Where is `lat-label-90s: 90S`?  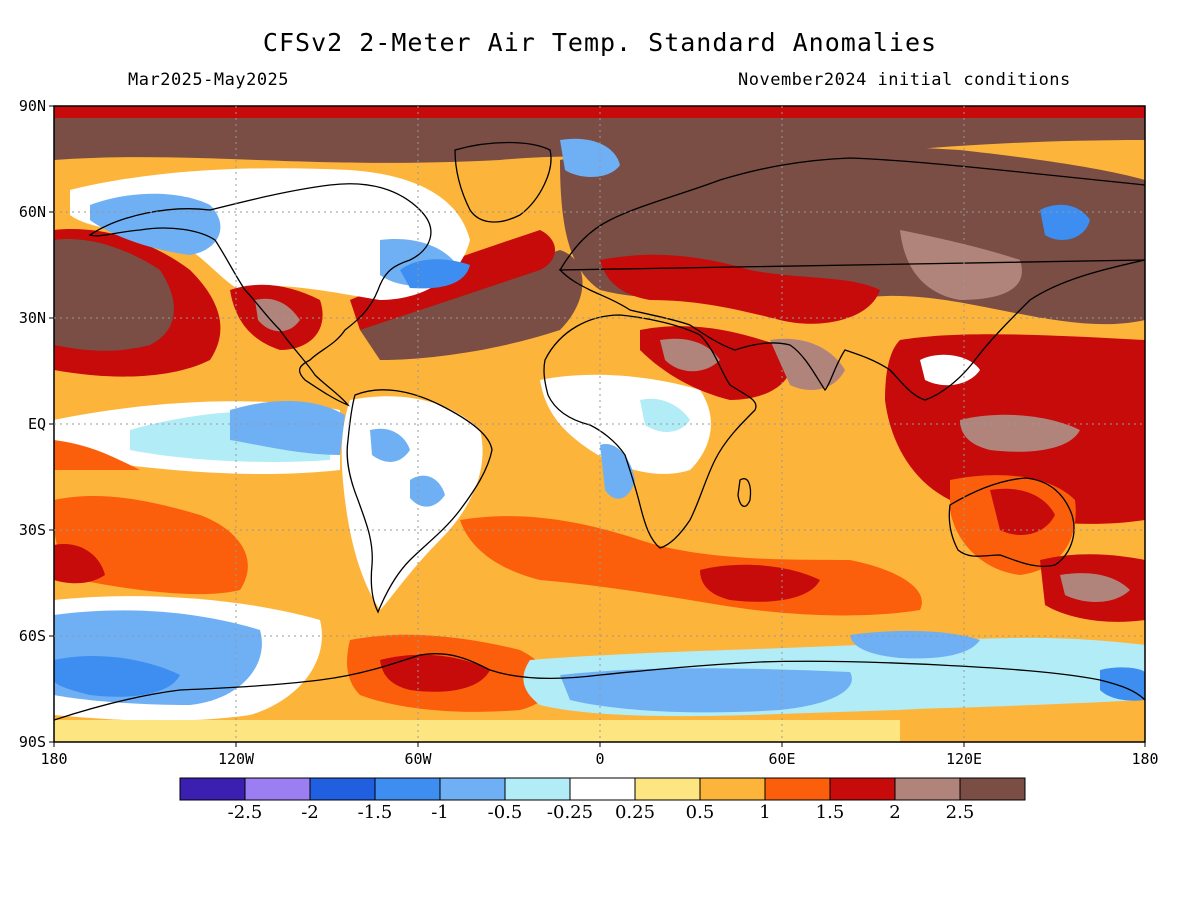 lat-label-90s: 90S is located at coordinates (32, 742).